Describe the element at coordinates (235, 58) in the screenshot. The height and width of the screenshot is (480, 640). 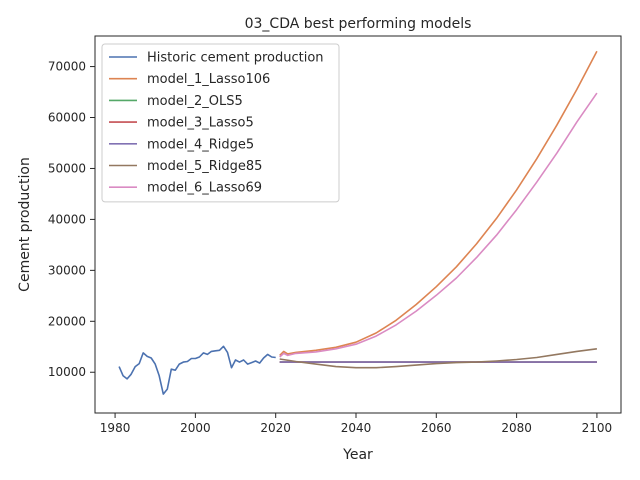
I see `legend-entry: Historic cement production` at that location.